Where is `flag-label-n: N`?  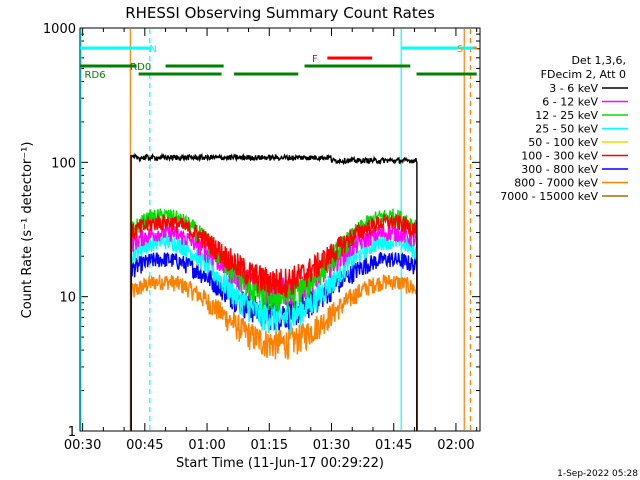
flag-label-n: N is located at coordinates (152, 49).